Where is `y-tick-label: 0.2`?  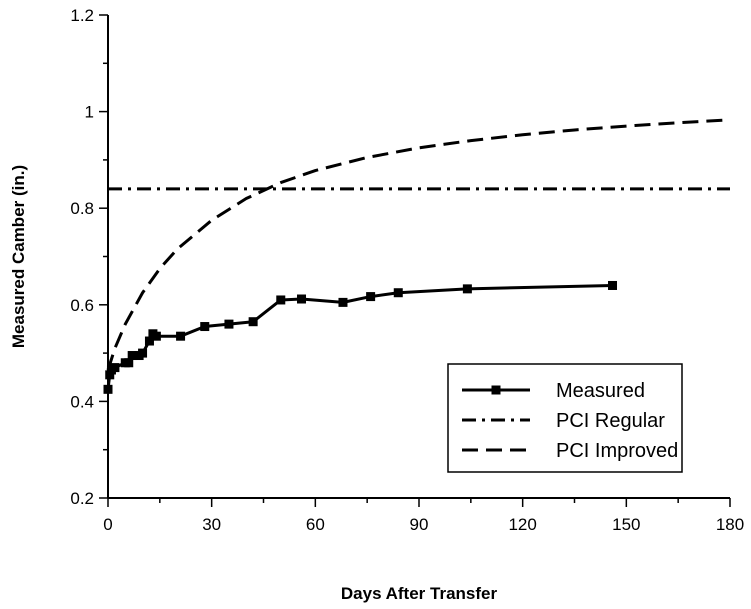
y-tick-label: 0.2 is located at coordinates (82, 498).